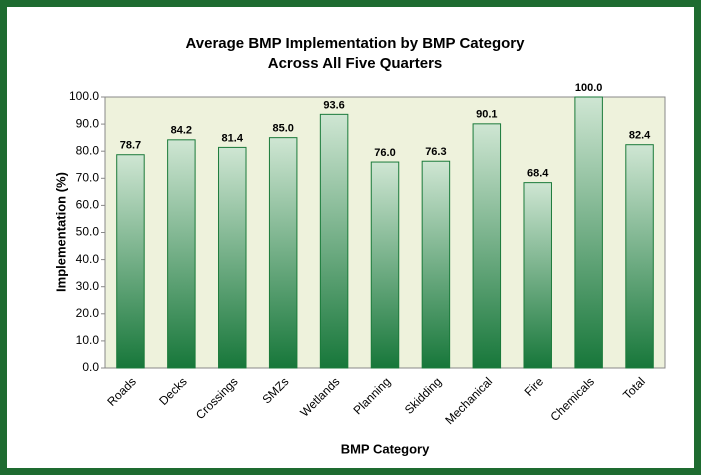  Describe the element at coordinates (88, 205) in the screenshot. I see `y-tick-label: 60.0` at that location.